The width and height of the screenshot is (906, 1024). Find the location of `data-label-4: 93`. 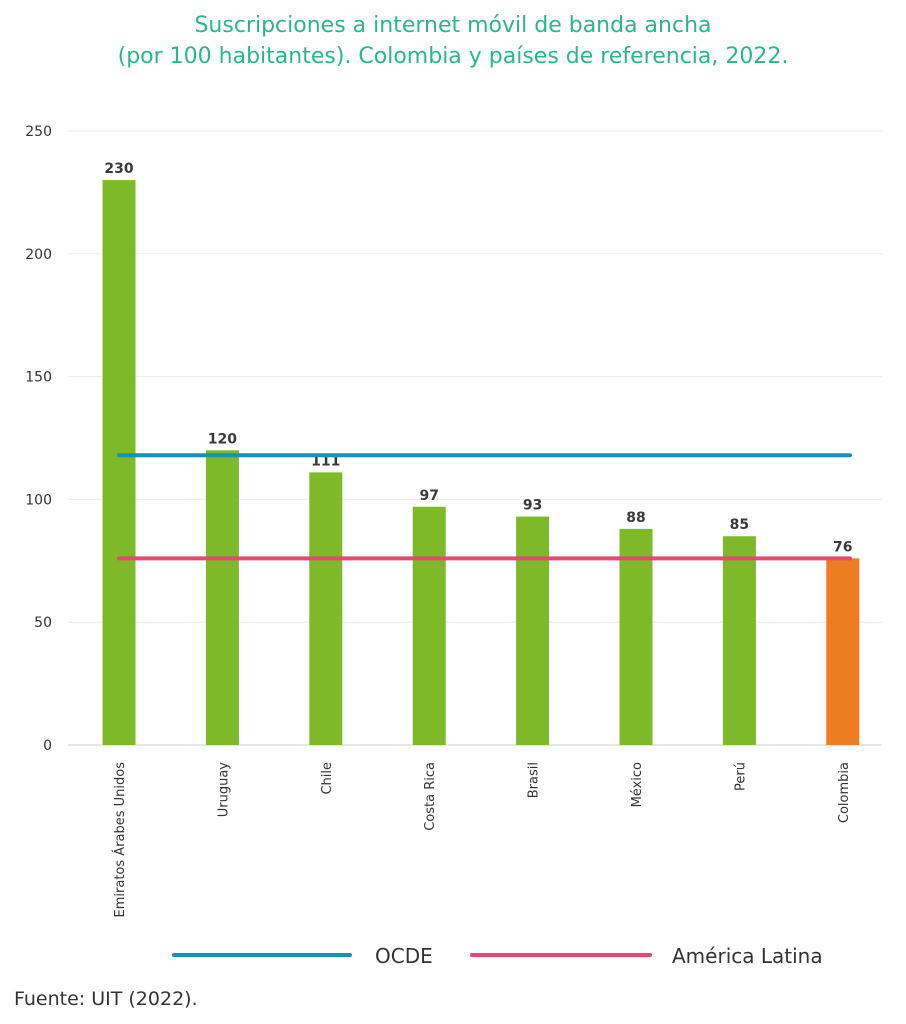

data-label-4: 93 is located at coordinates (532, 506).